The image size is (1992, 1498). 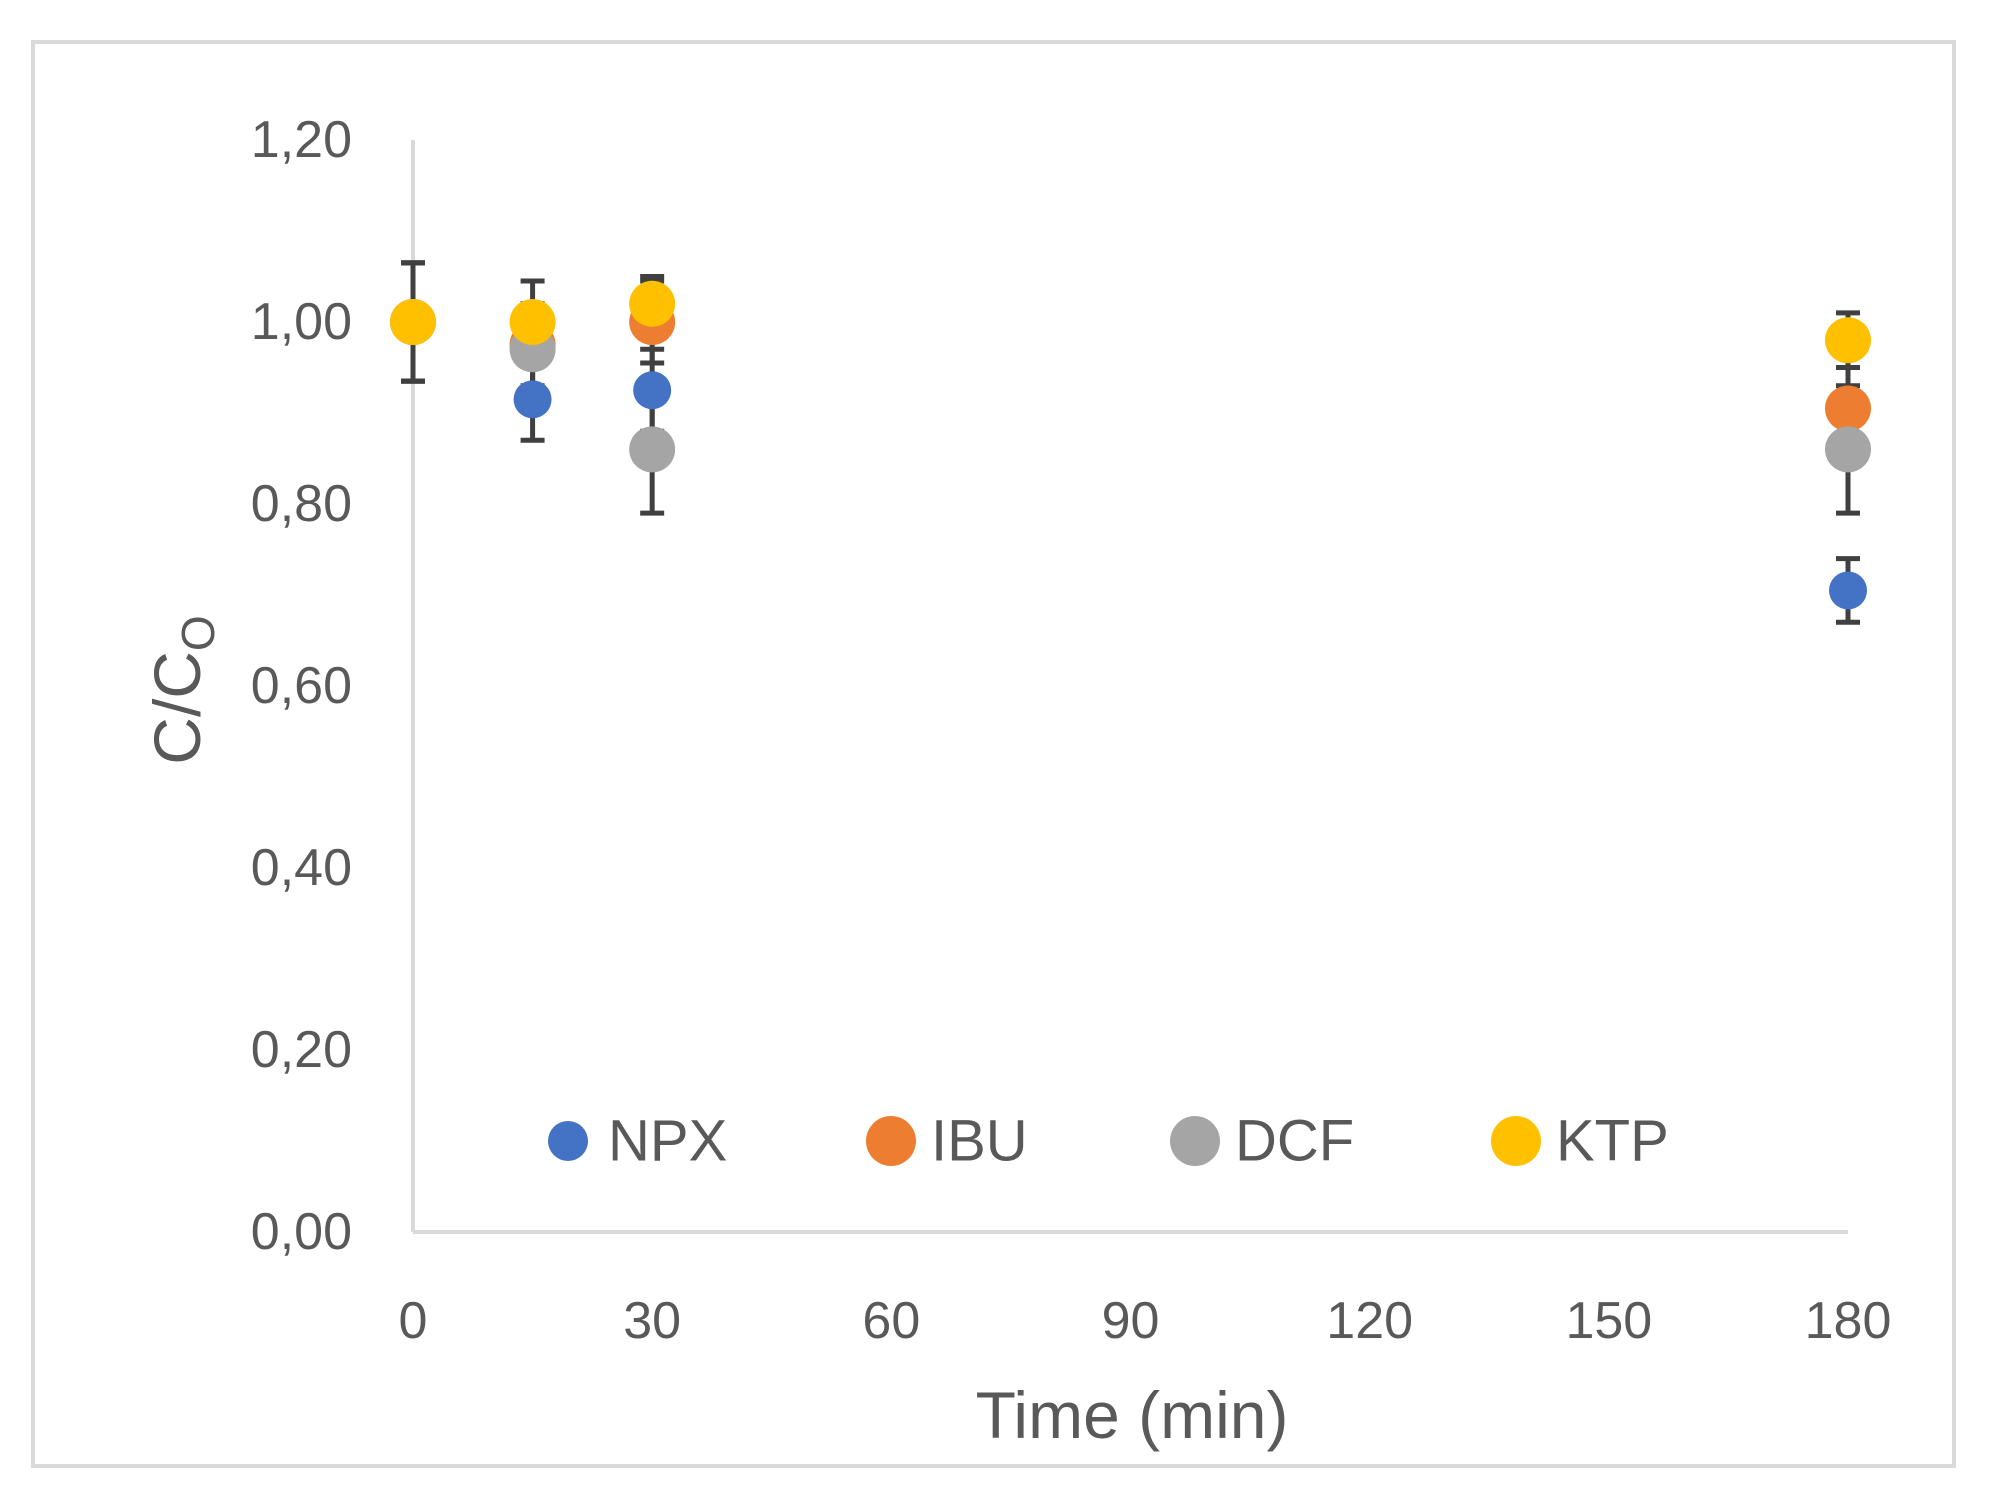 What do you see at coordinates (301, 504) in the screenshot?
I see `y-tick-label: 0,80` at bounding box center [301, 504].